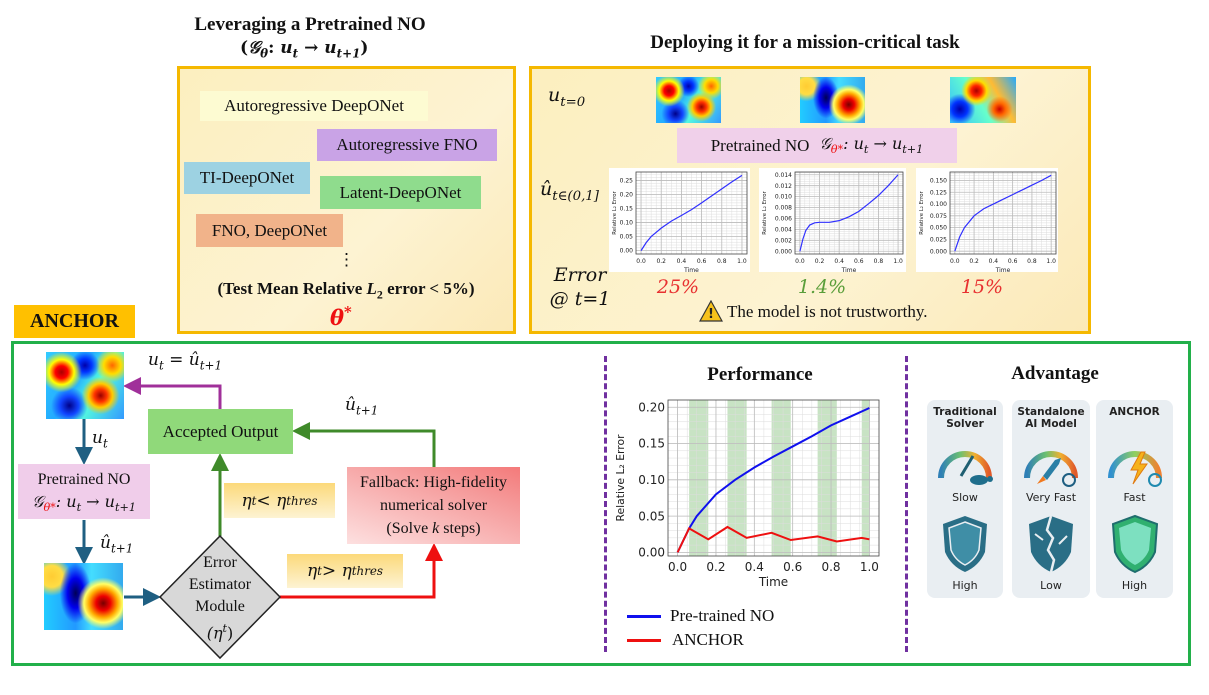  Describe the element at coordinates (361, 571) in the screenshot. I see `arrow-estimator-to-fallback` at that location.